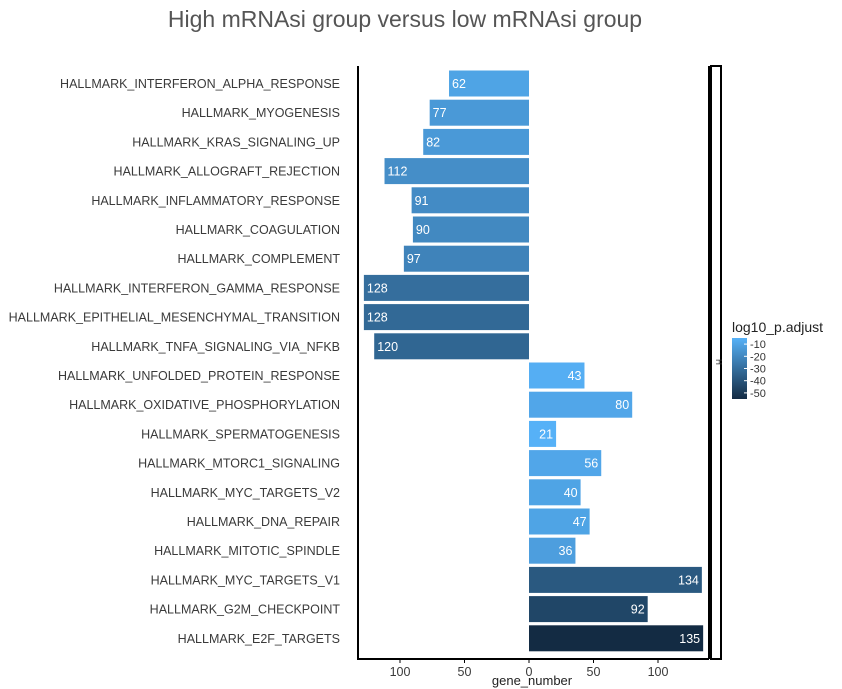 The width and height of the screenshot is (842, 689). Describe the element at coordinates (688, 580) in the screenshot. I see `bar-value-label: 134` at that location.